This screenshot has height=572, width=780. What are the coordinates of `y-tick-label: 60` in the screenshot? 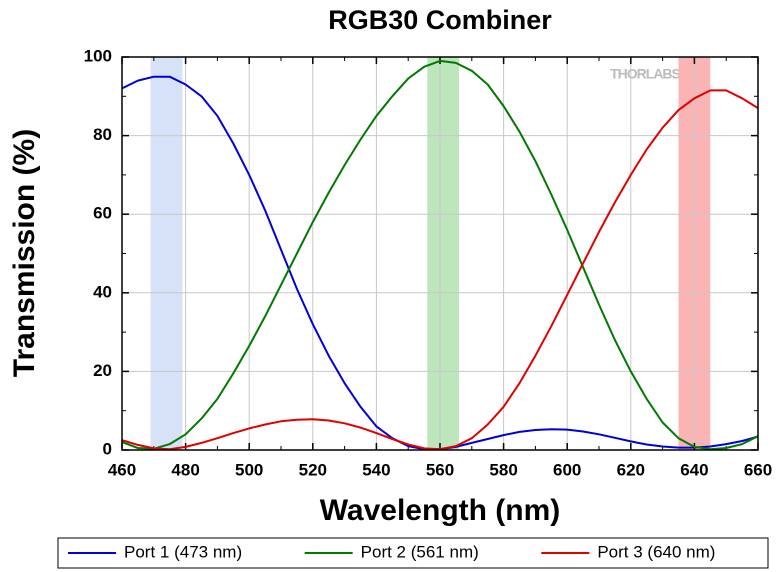 It's located at (102, 213).